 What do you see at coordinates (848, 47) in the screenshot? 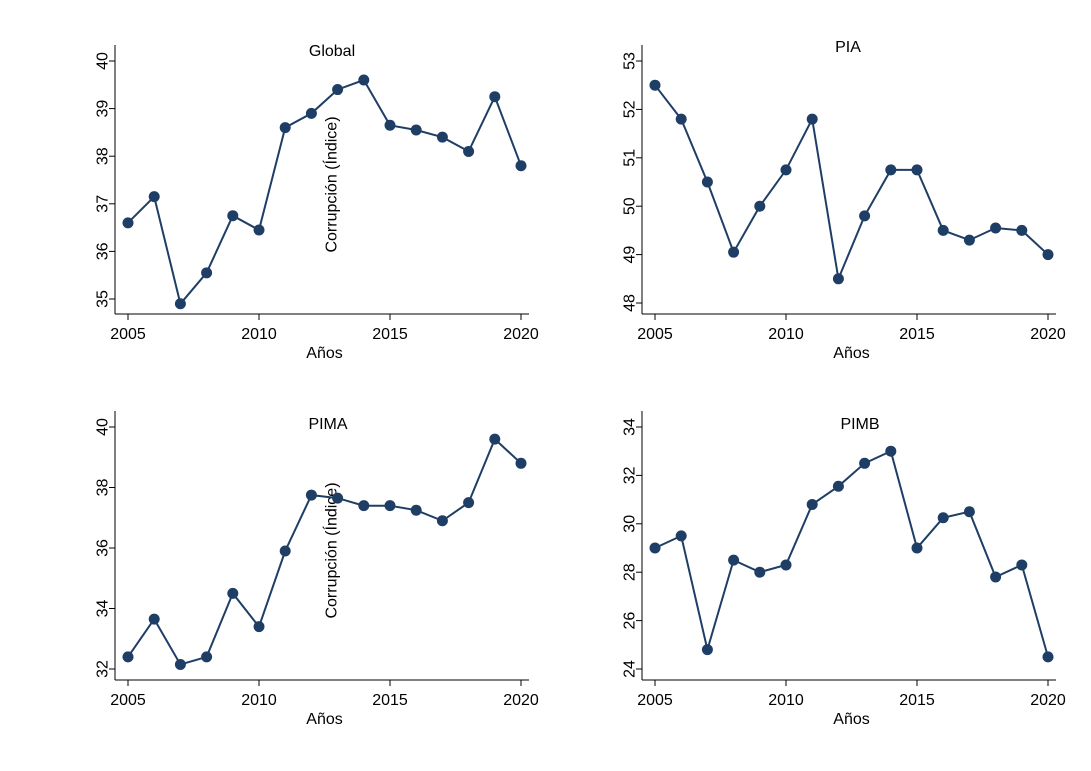
I see `panel-title: PIA` at bounding box center [848, 47].